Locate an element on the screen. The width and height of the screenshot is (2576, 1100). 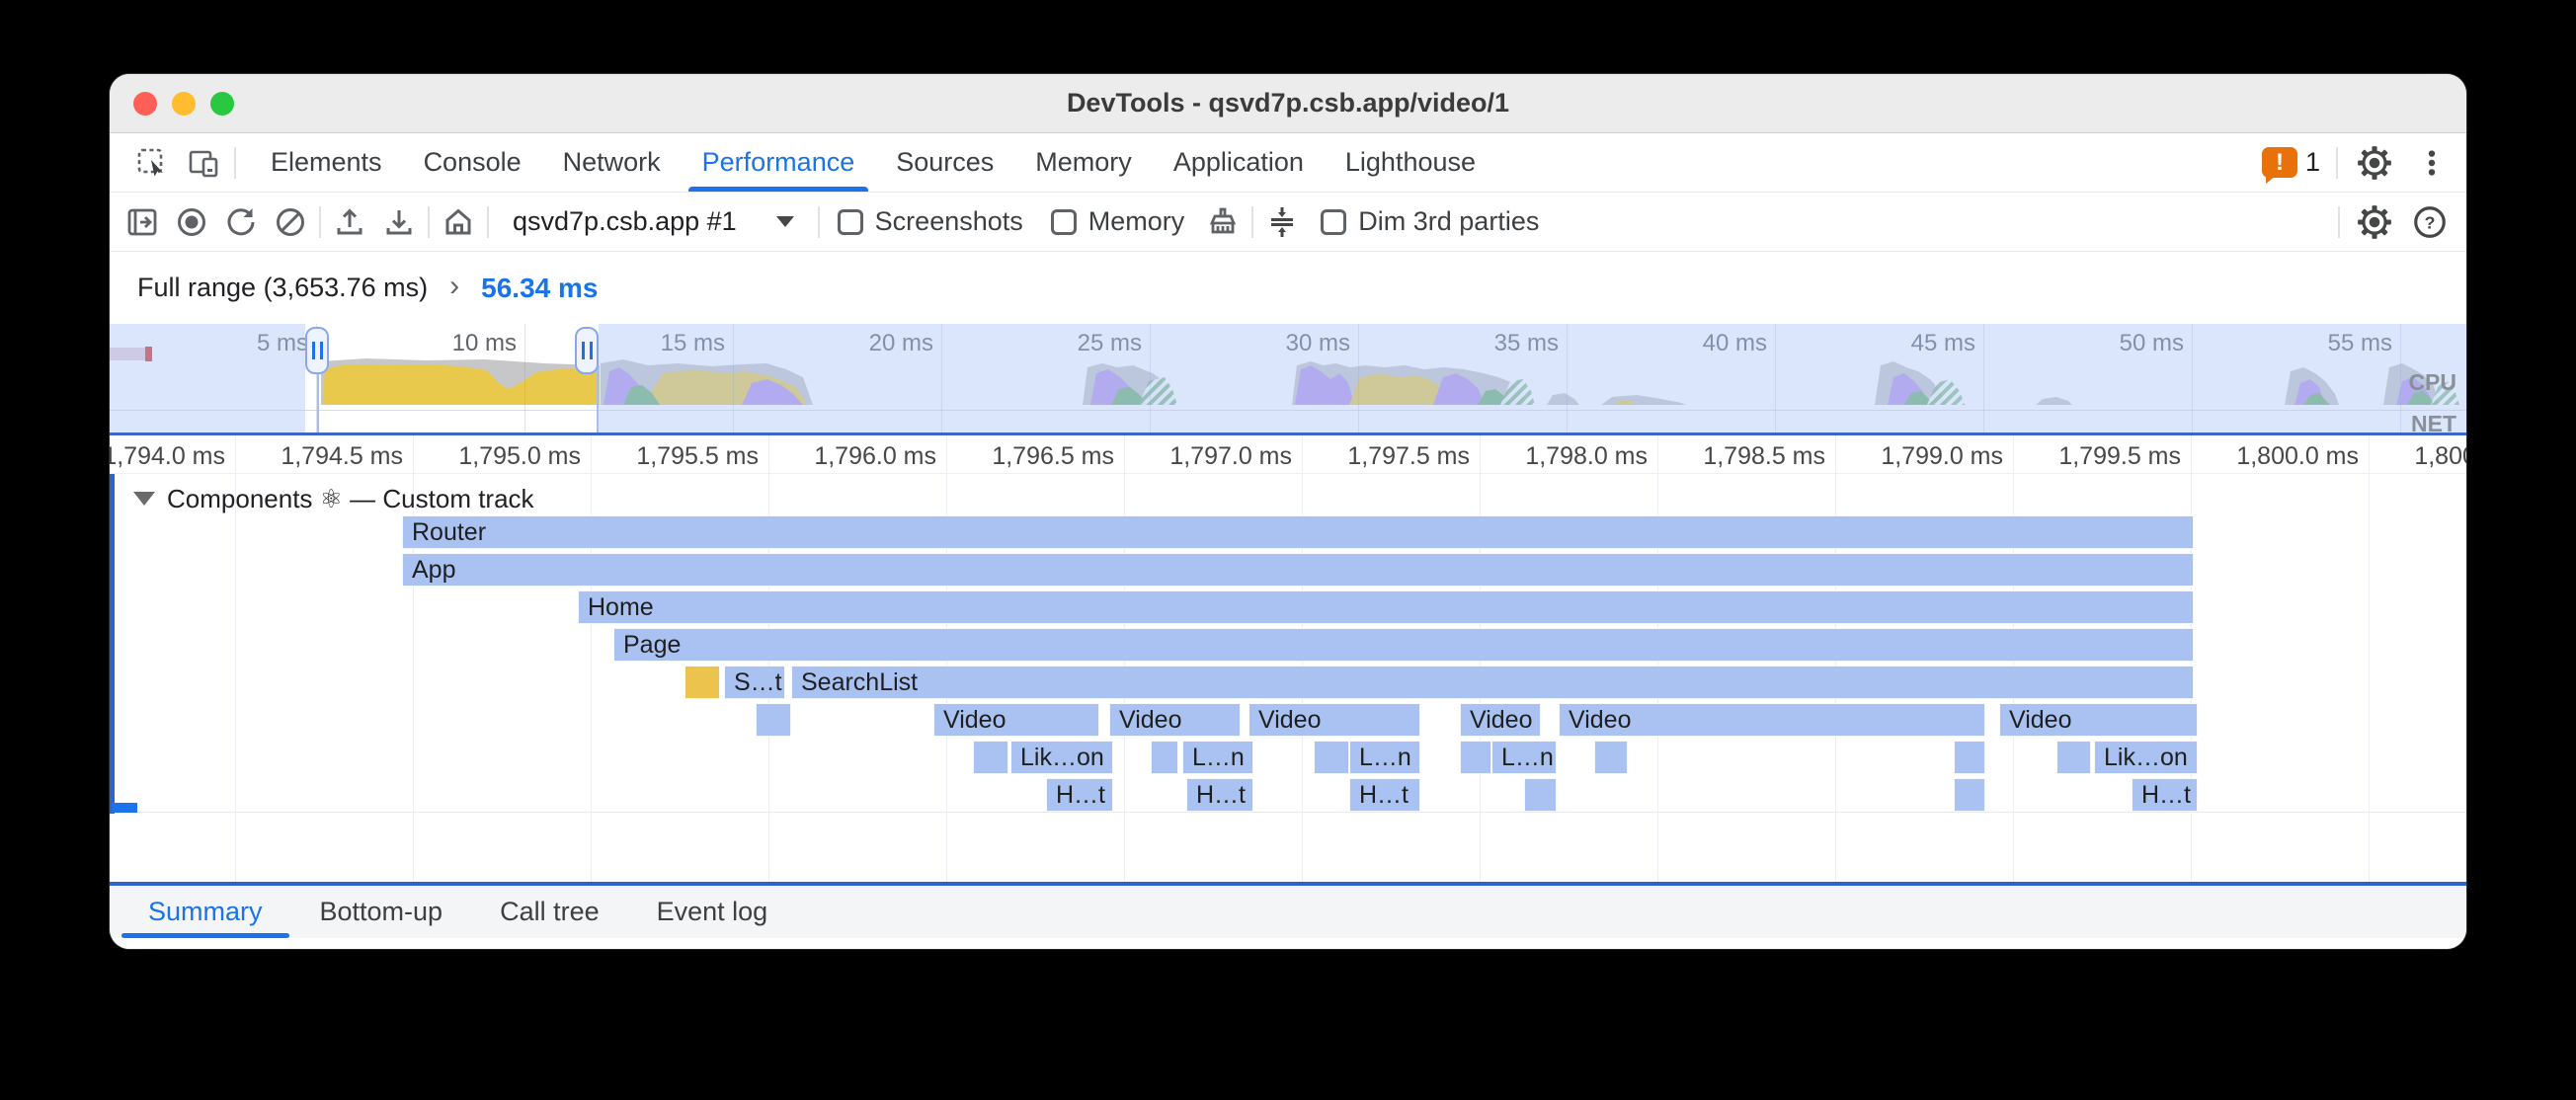
tab-network: Network is located at coordinates (611, 162).